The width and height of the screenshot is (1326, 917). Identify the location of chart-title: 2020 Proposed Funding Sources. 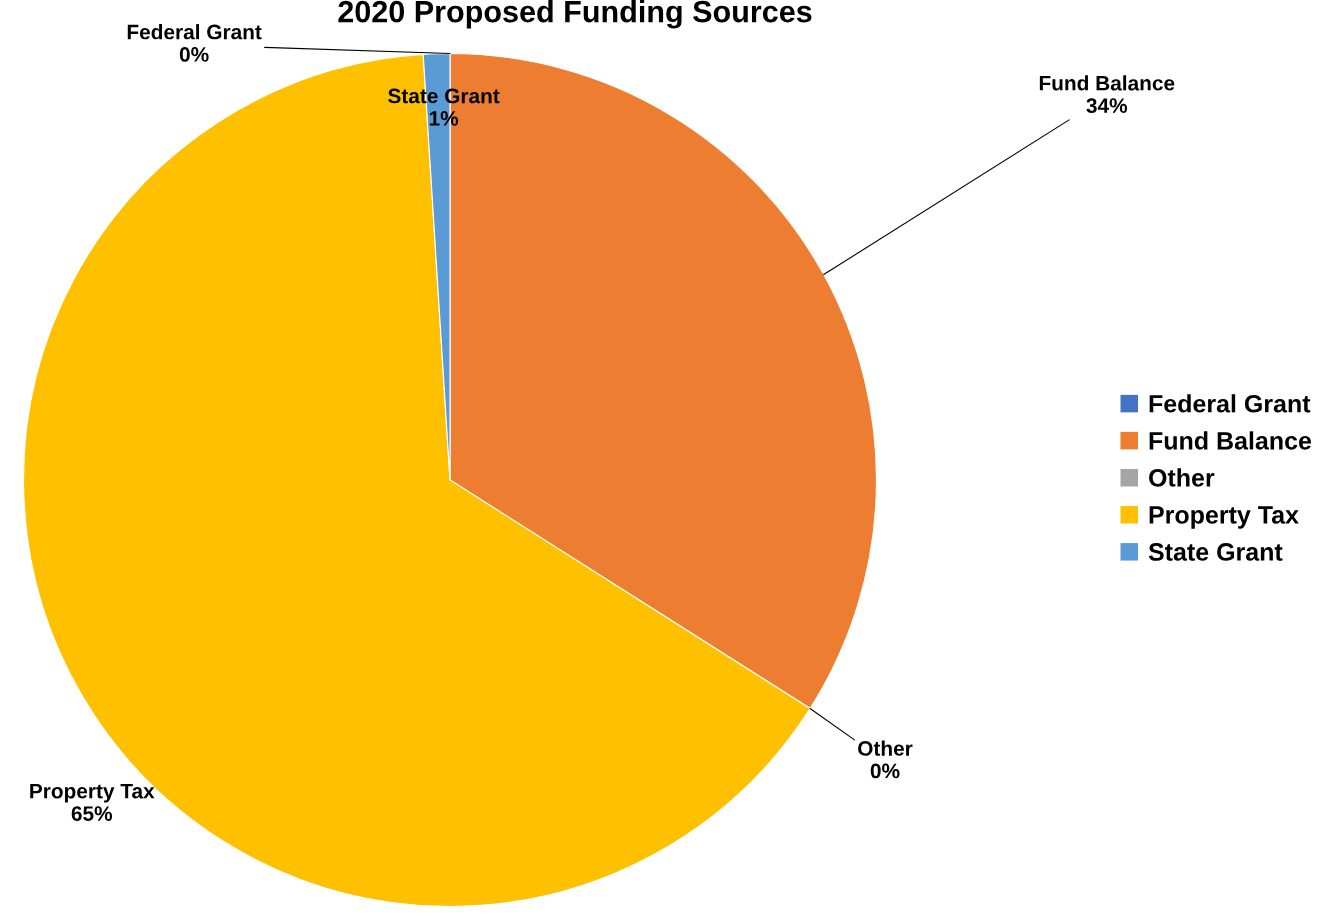
(575, 14).